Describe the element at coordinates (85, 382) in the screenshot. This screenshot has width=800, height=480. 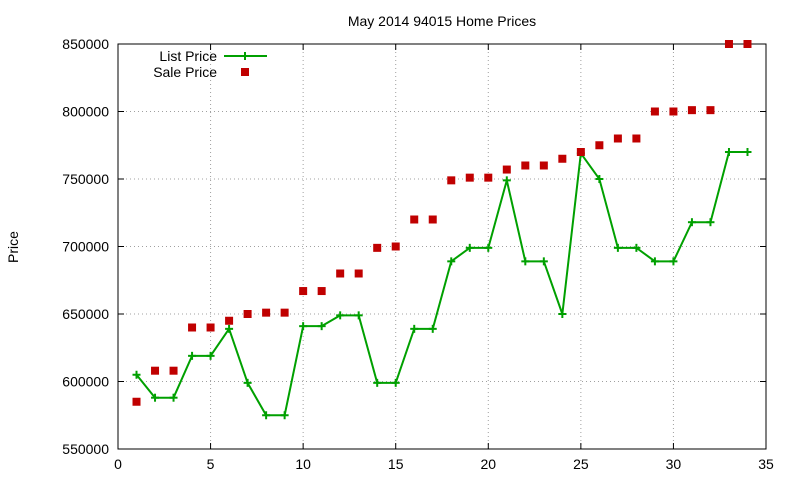
I see `y-tick-label: 600000` at that location.